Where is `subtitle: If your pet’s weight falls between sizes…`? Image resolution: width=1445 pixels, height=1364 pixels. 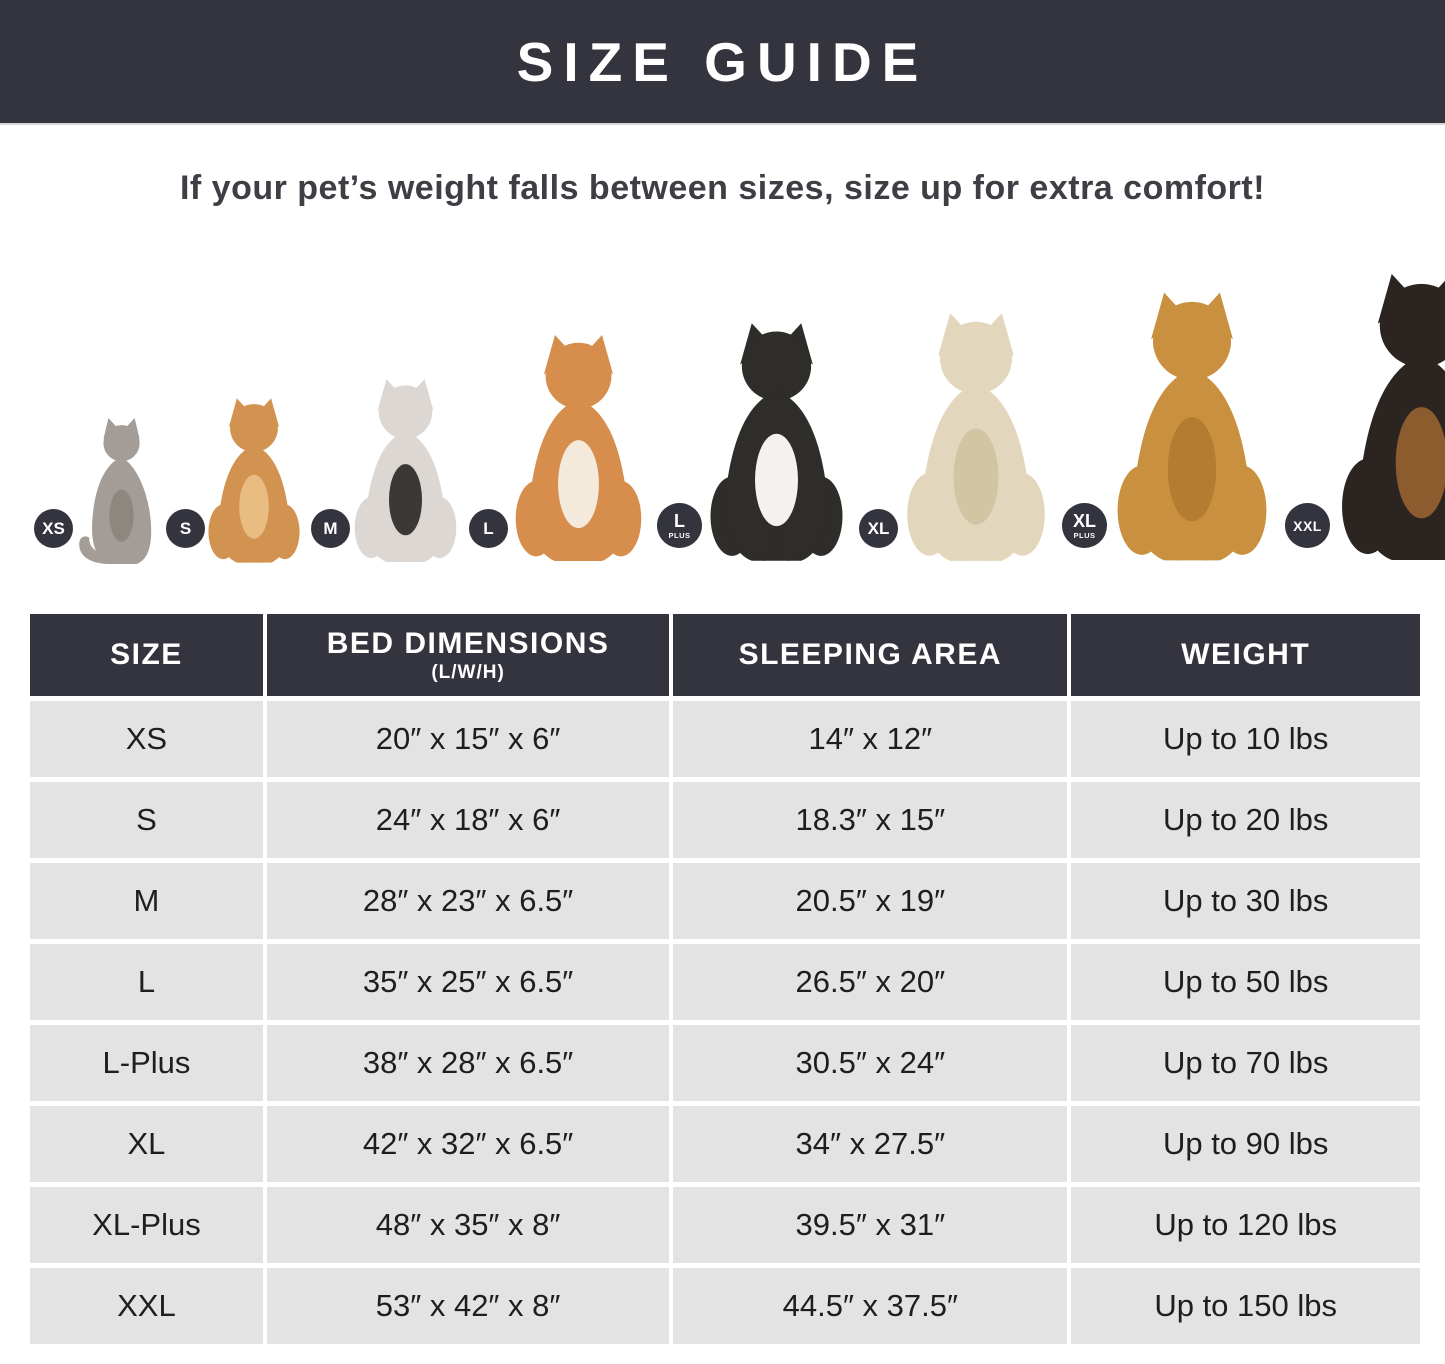
subtitle: If your pet’s weight falls between sizes… is located at coordinates (722, 188).